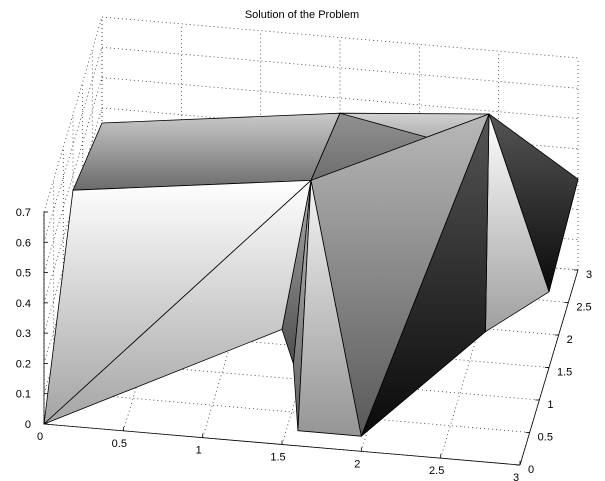  Describe the element at coordinates (589, 275) in the screenshot. I see `y-tick-label: 3` at that location.